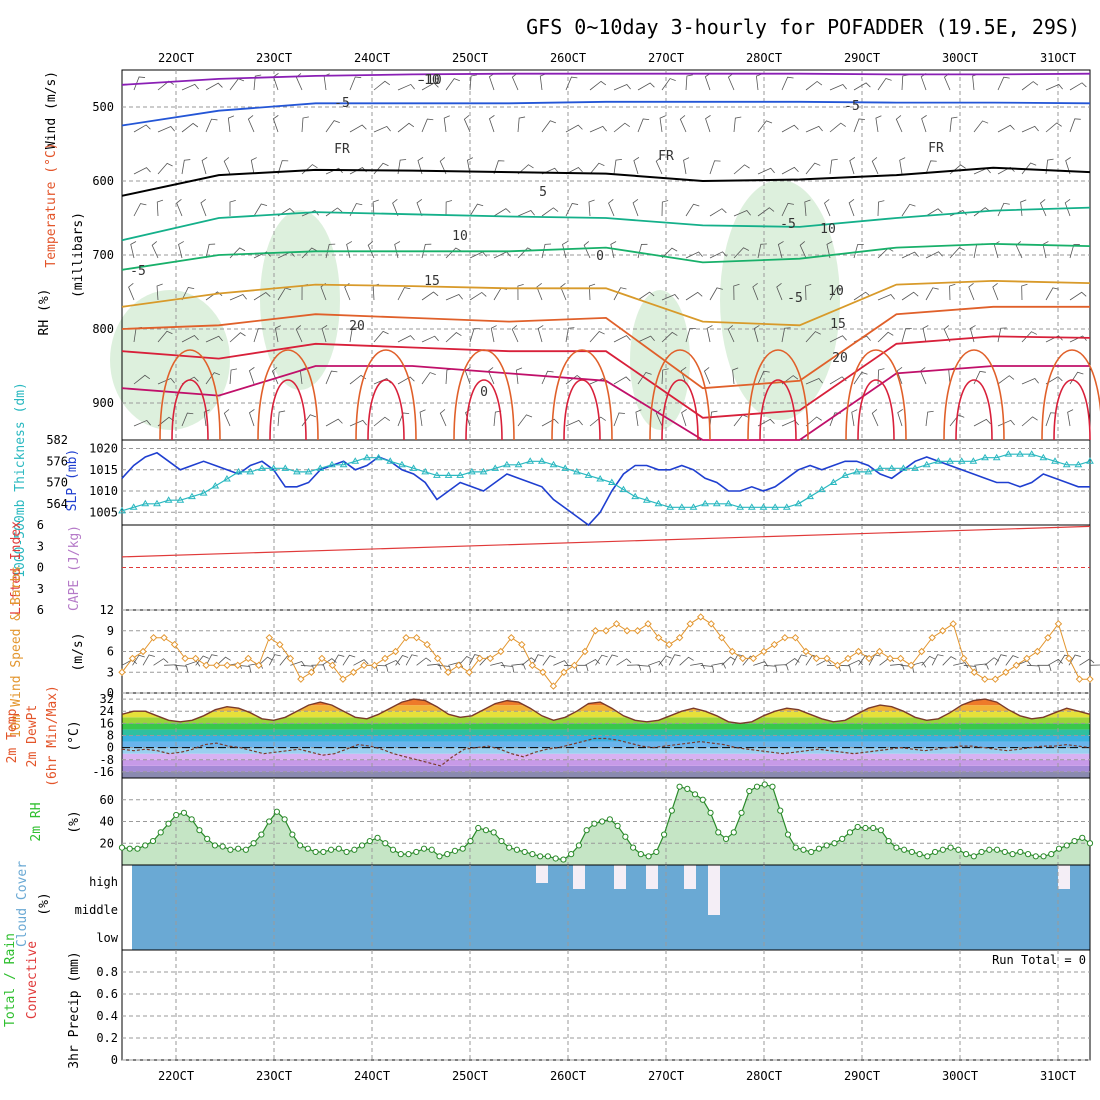  Describe the element at coordinates (176, 58) in the screenshot. I see `x-tick-label-top: 22OCT` at that location.